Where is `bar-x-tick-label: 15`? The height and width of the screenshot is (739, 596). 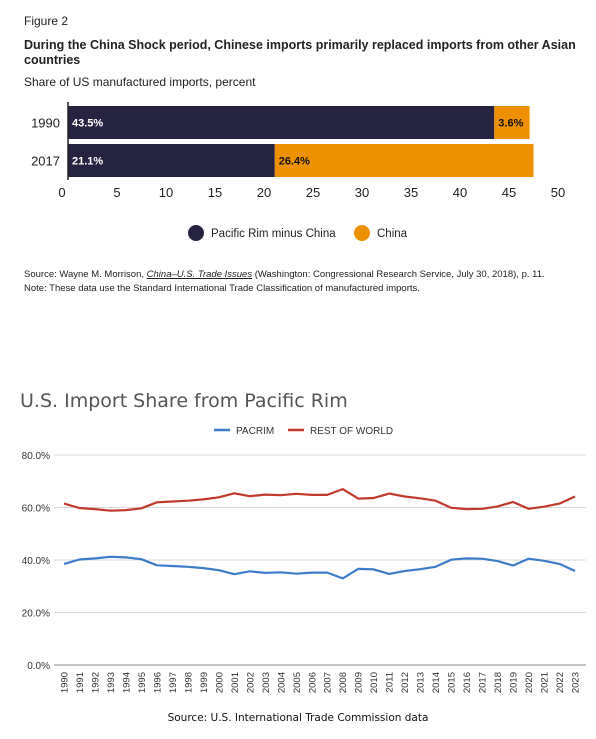 bar-x-tick-label: 15 is located at coordinates (215, 192).